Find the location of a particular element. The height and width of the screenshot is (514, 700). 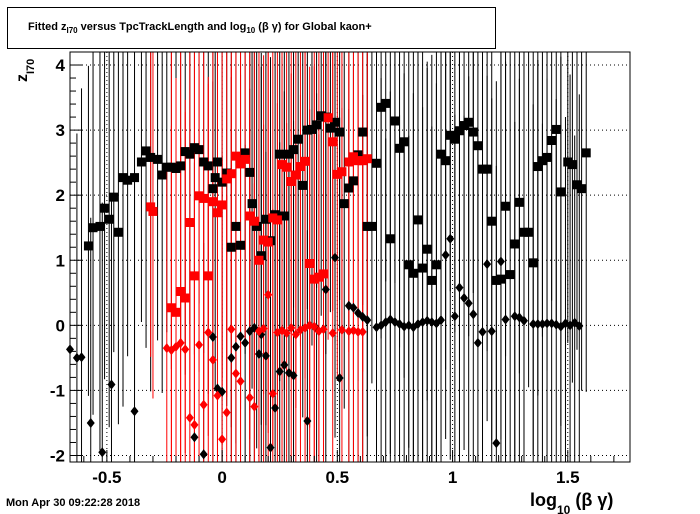

y-tick-label: 2 is located at coordinates (60, 195).